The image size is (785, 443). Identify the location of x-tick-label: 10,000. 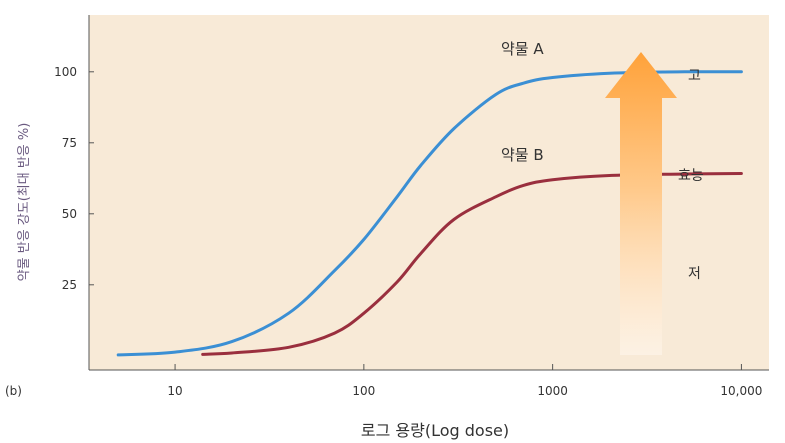
(741, 391).